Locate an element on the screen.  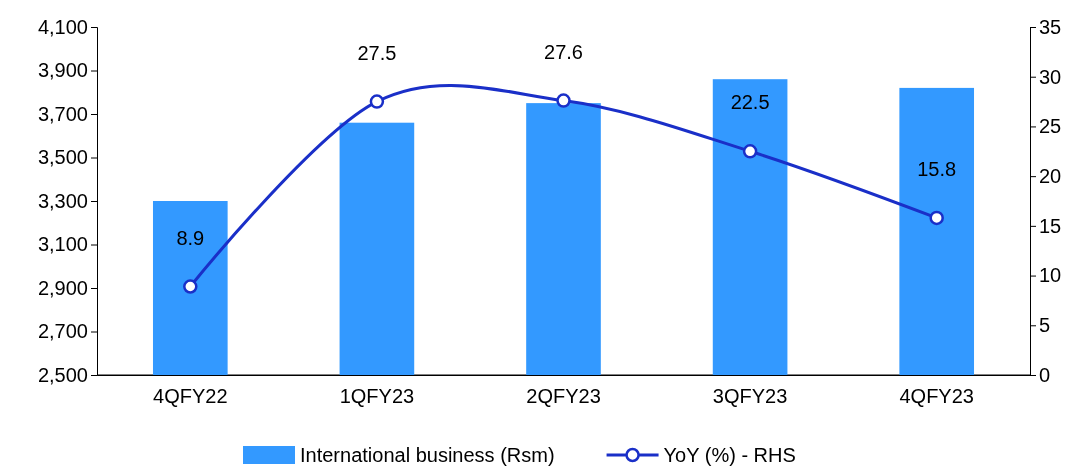
x-tick-label: 4QFY23 is located at coordinates (936, 396).